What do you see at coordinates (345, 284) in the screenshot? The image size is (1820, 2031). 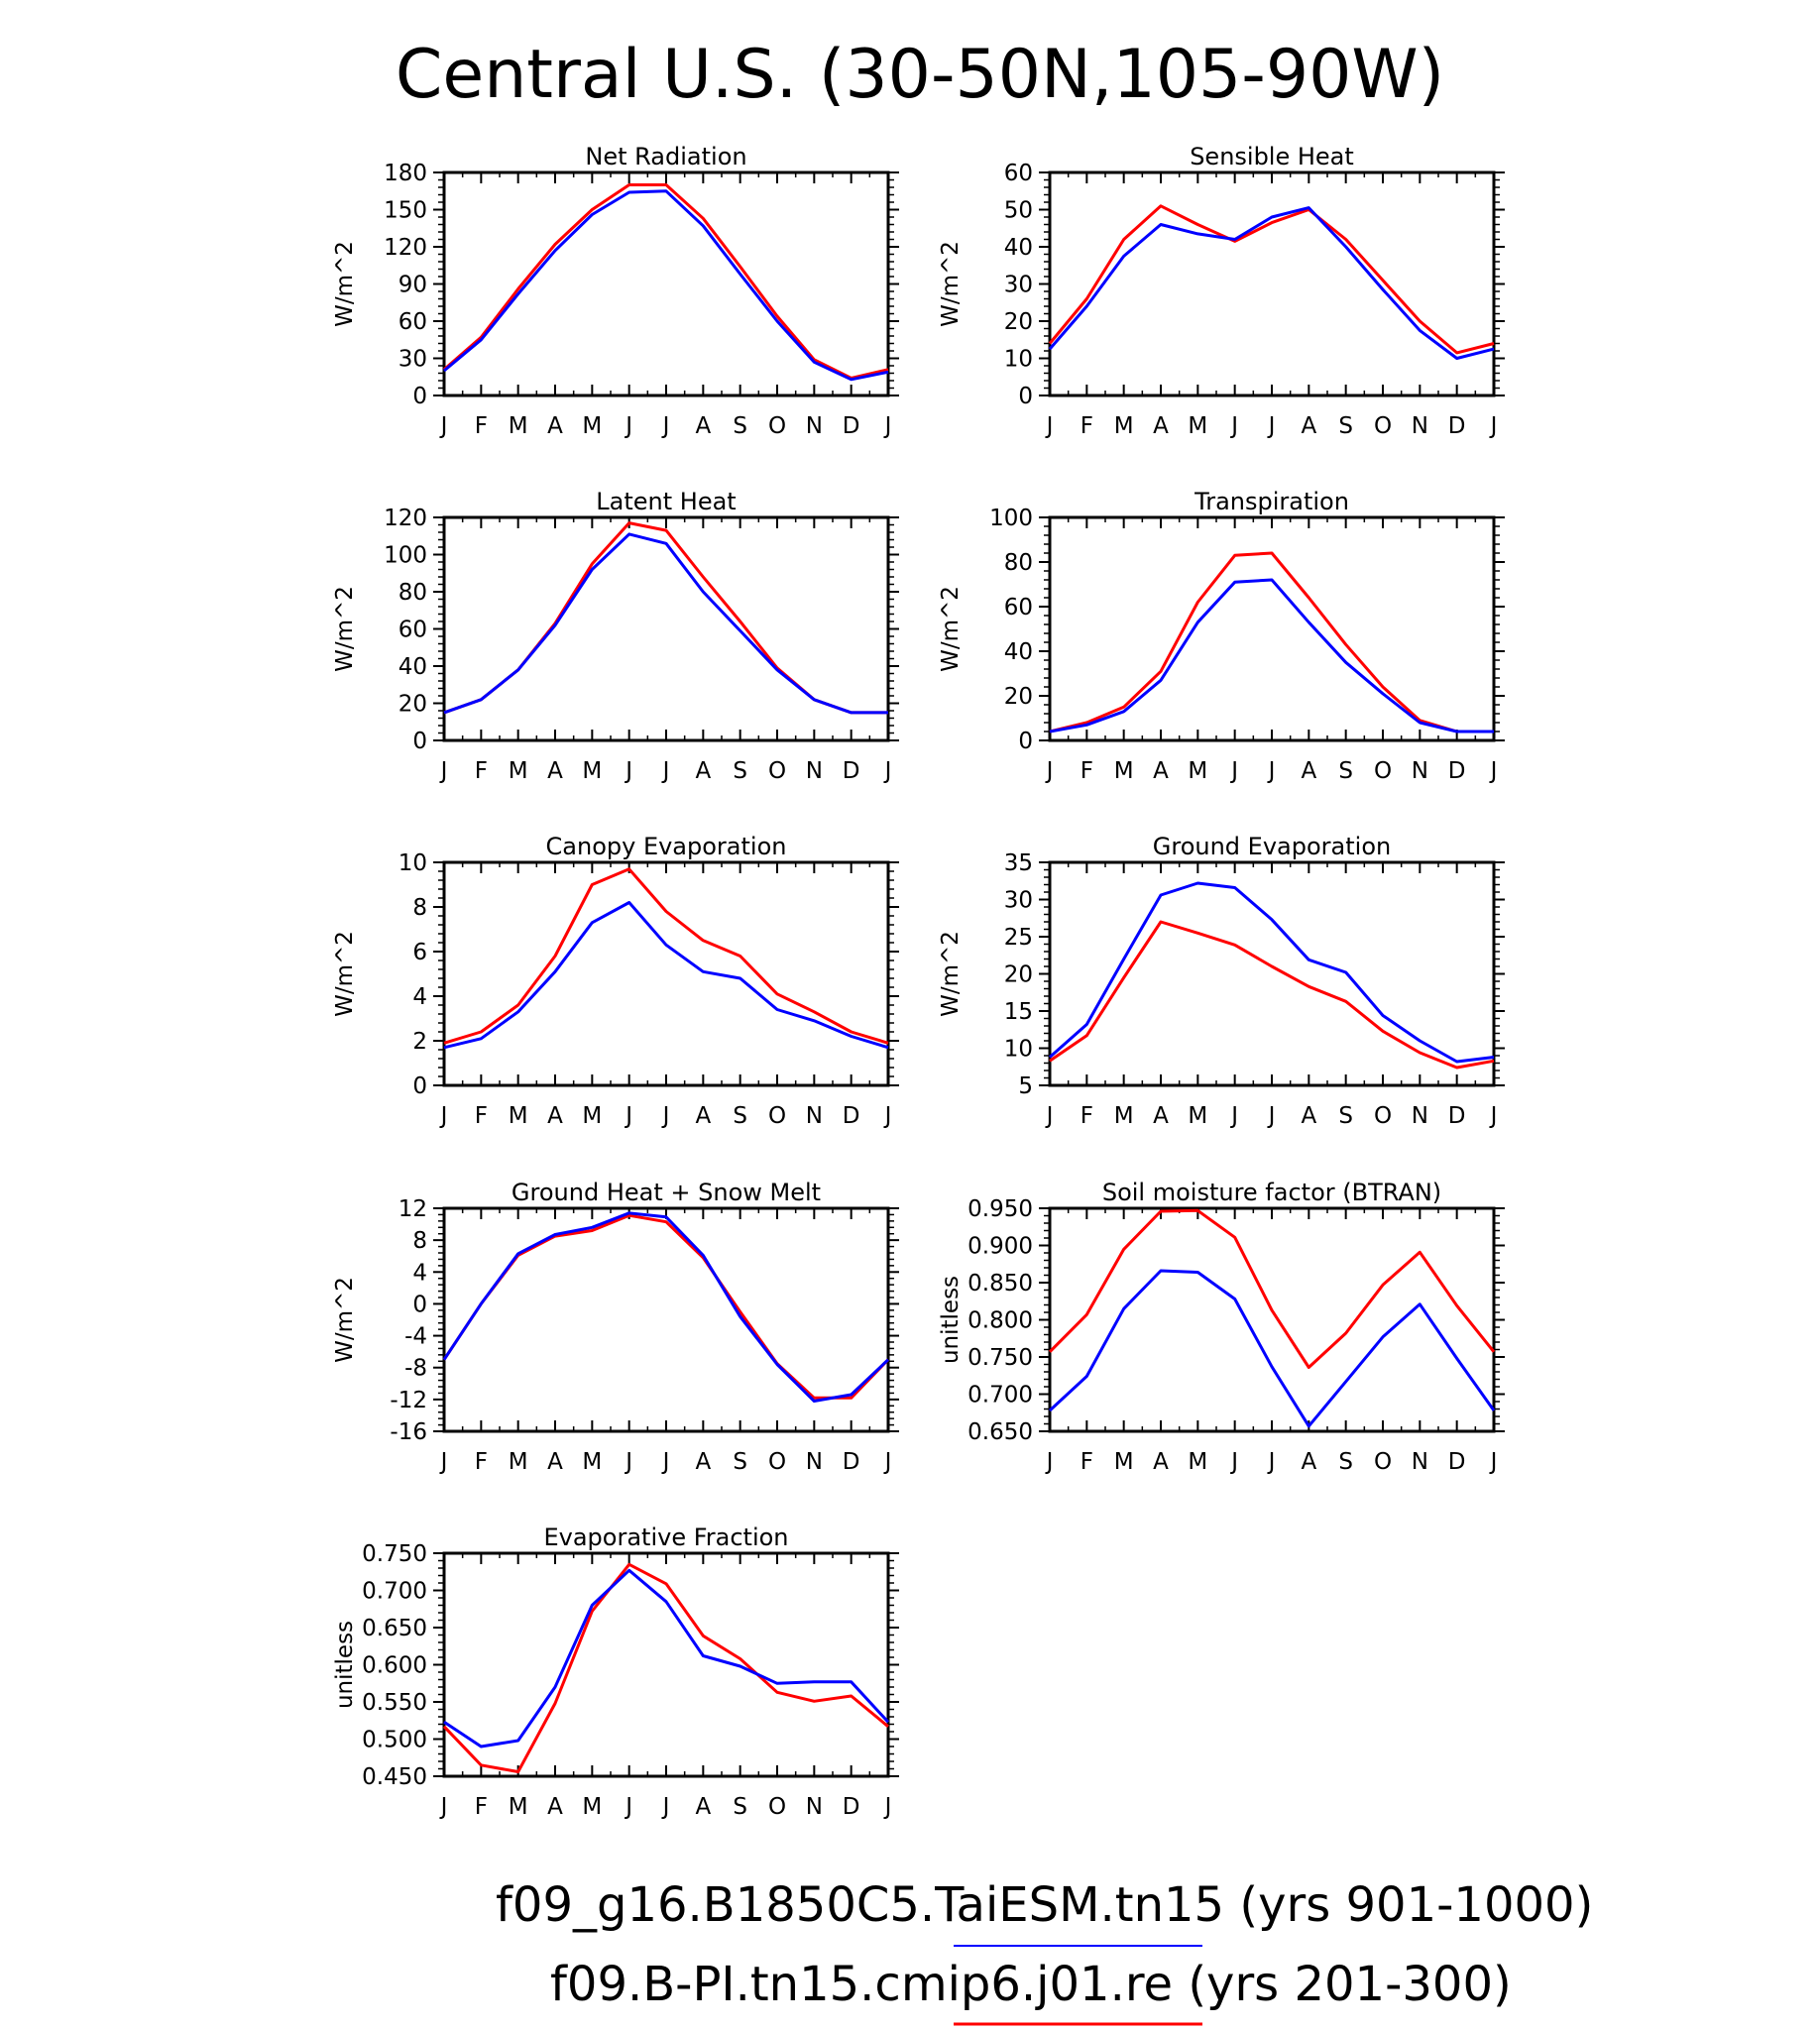 I see `net-radiation-y-axis-label: W/m^2` at bounding box center [345, 284].